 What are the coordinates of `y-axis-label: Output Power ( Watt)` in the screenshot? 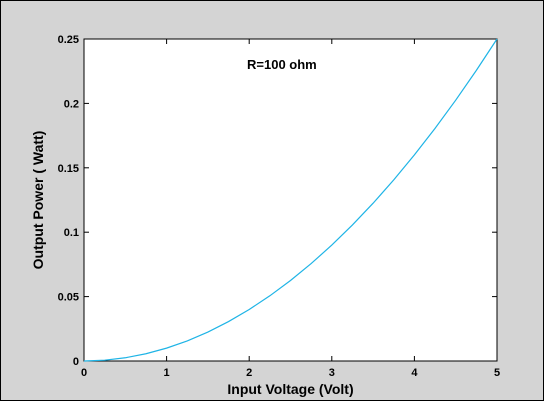 It's located at (38, 200).